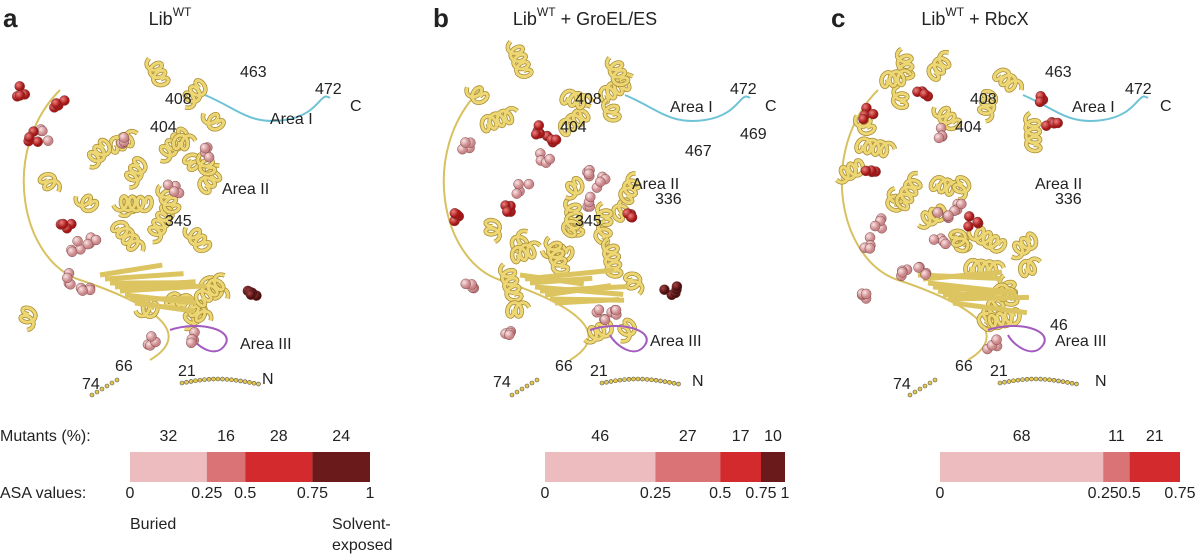  I want to click on asa-tick-label: 0.75, so click(760, 493).